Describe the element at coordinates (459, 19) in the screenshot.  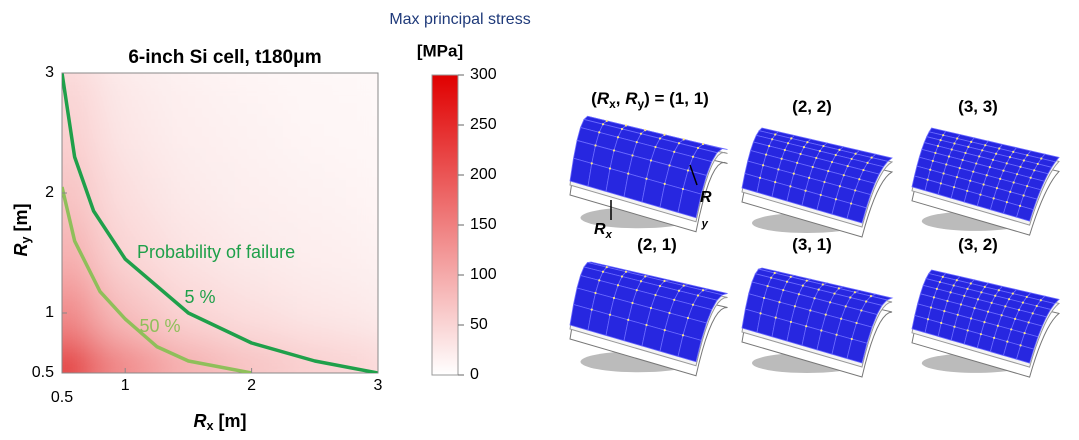
I see `suptitle: Max principal stress` at that location.